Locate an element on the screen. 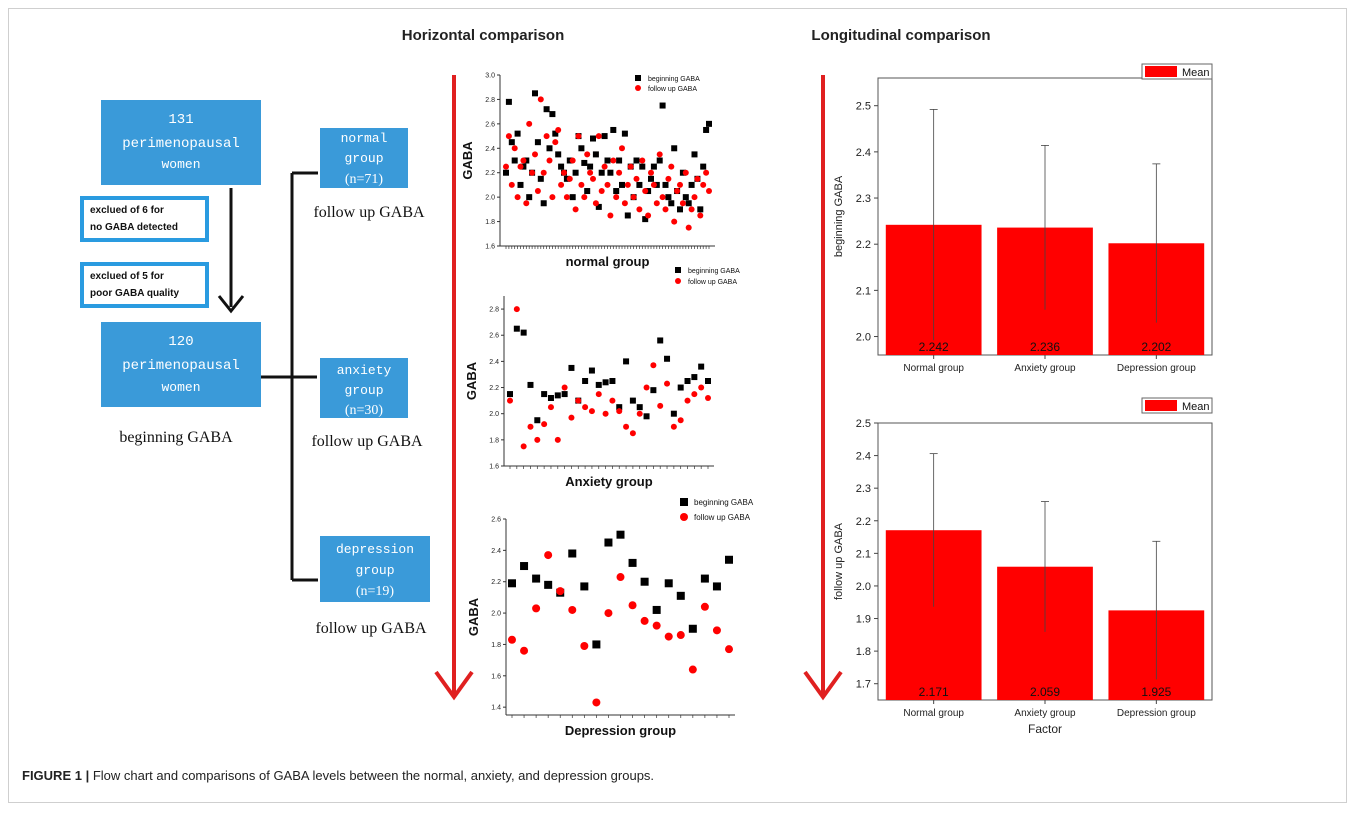 The height and width of the screenshot is (818, 1357). x-axis-label: Anxiety group is located at coordinates (608, 481).